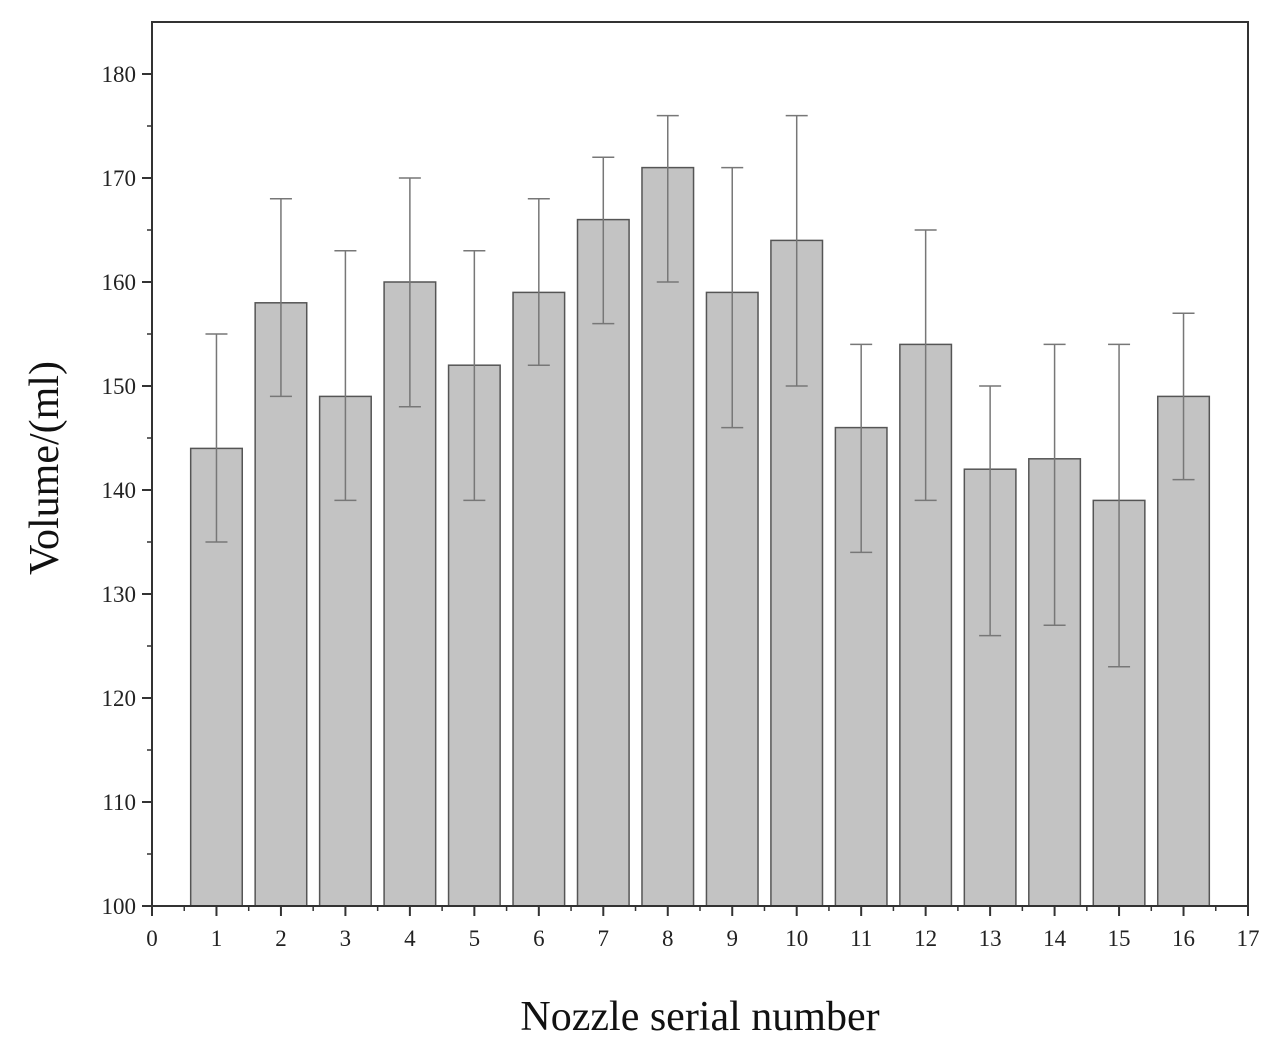 The height and width of the screenshot is (1047, 1280). Describe the element at coordinates (1248, 938) in the screenshot. I see `x-tick-label: 17` at that location.